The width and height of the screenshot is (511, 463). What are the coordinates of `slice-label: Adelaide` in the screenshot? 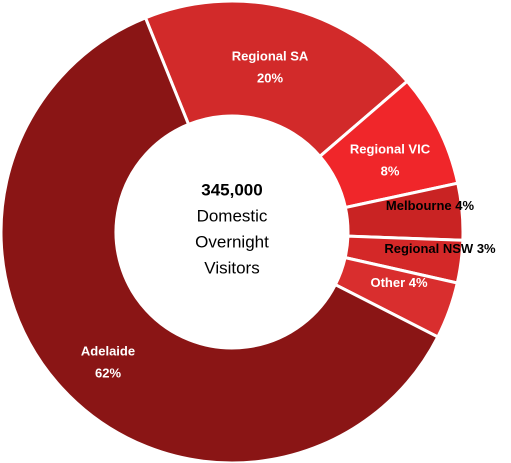 It's located at (108, 350).